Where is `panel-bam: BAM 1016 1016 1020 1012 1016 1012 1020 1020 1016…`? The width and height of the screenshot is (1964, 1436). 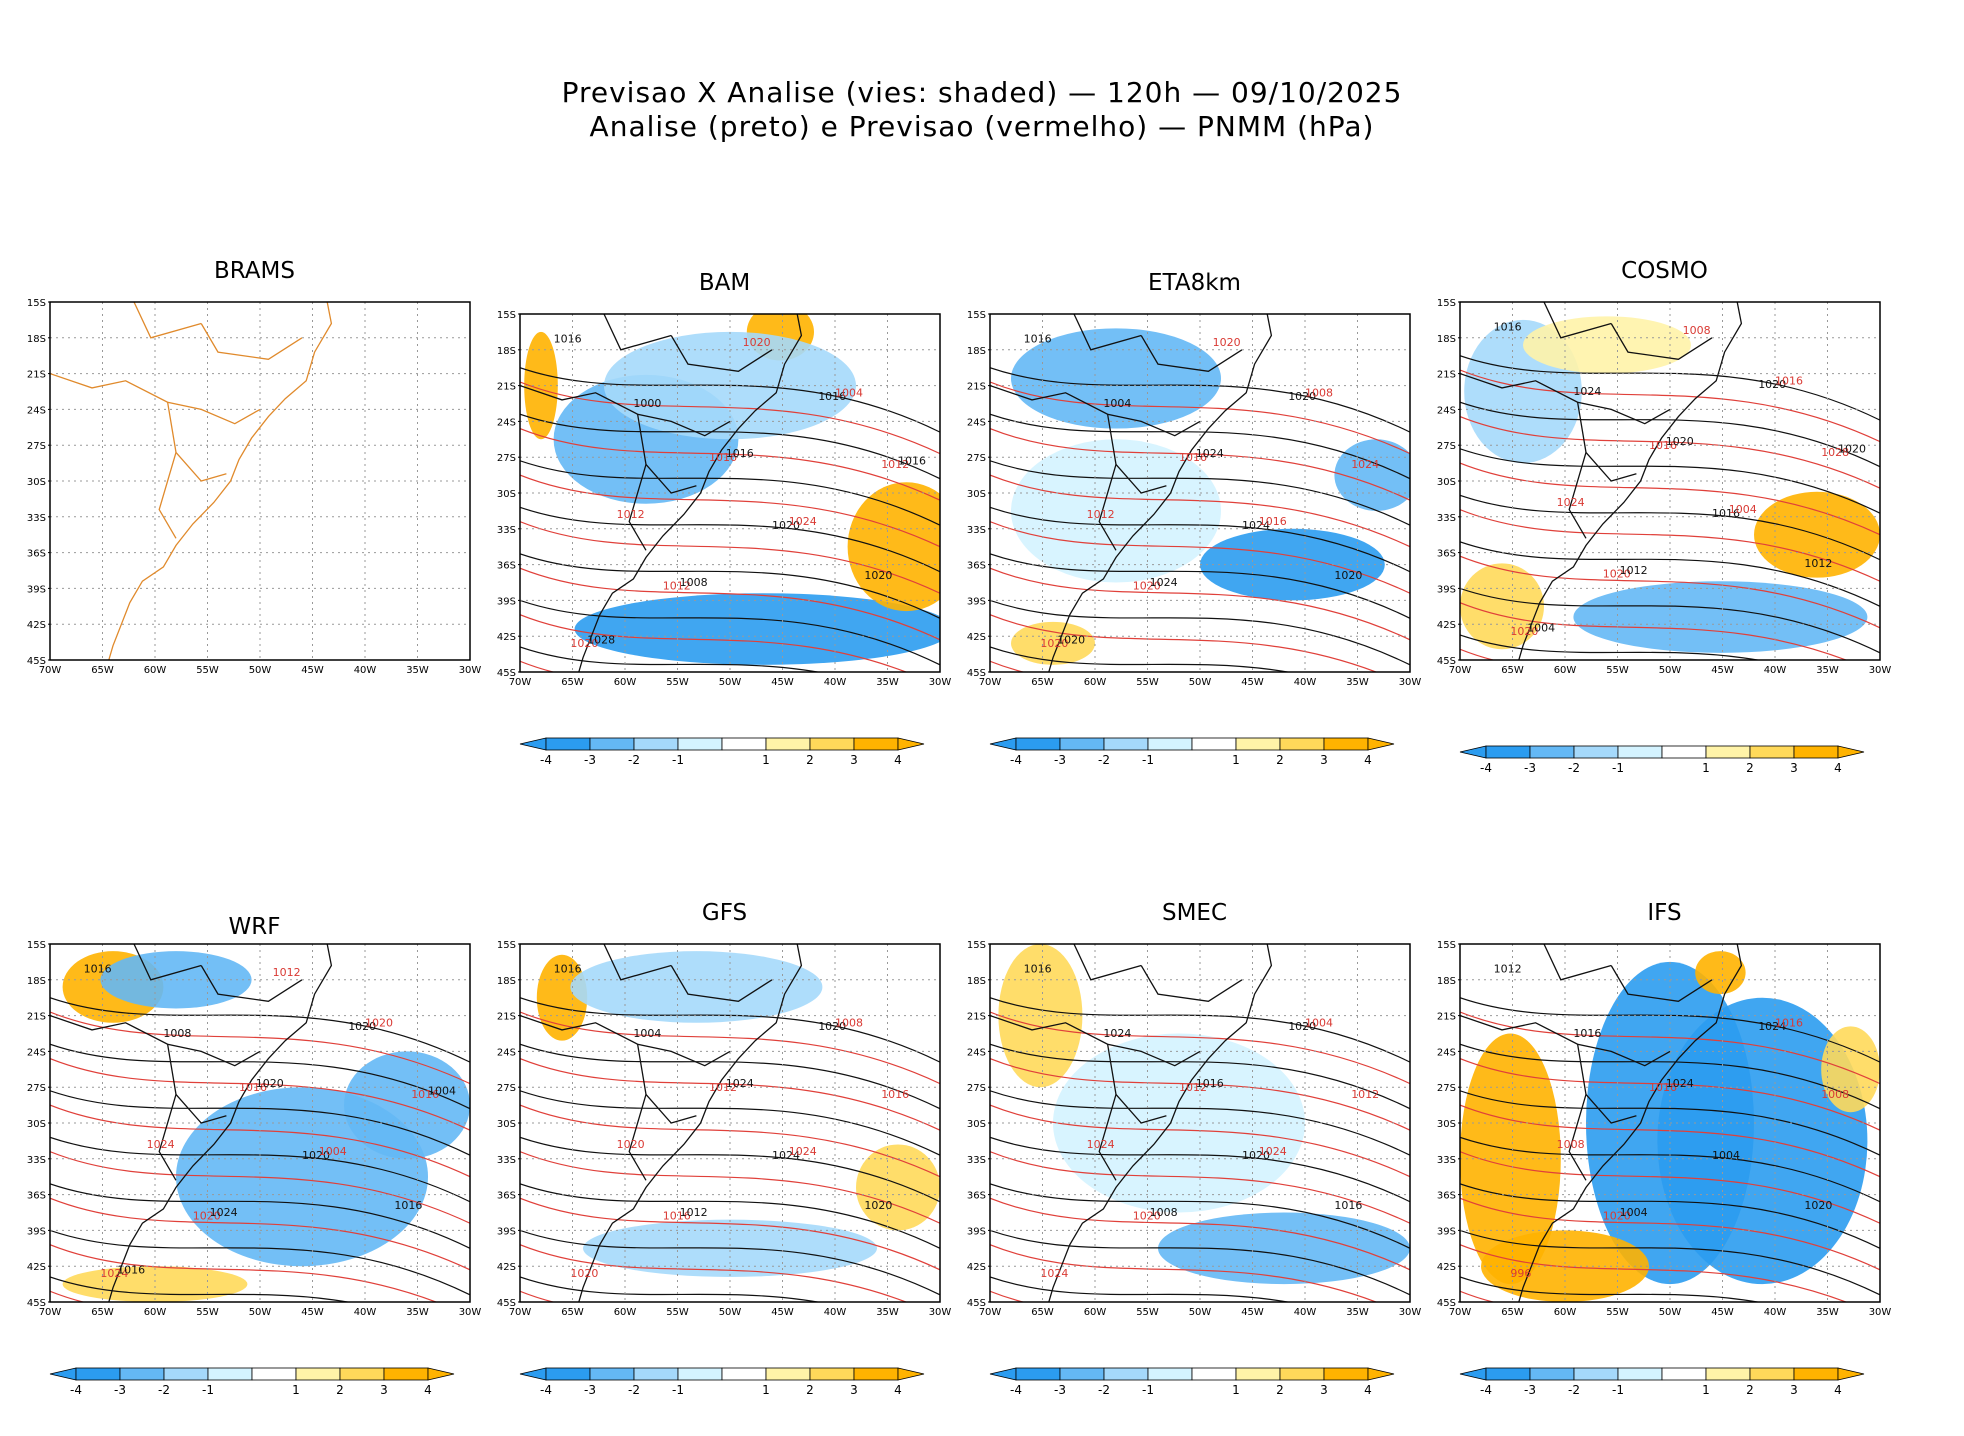 panel-bam: BAM 1016 1016 1020 1012 1016 1012 1020 1020 1016… is located at coordinates (717, 480).